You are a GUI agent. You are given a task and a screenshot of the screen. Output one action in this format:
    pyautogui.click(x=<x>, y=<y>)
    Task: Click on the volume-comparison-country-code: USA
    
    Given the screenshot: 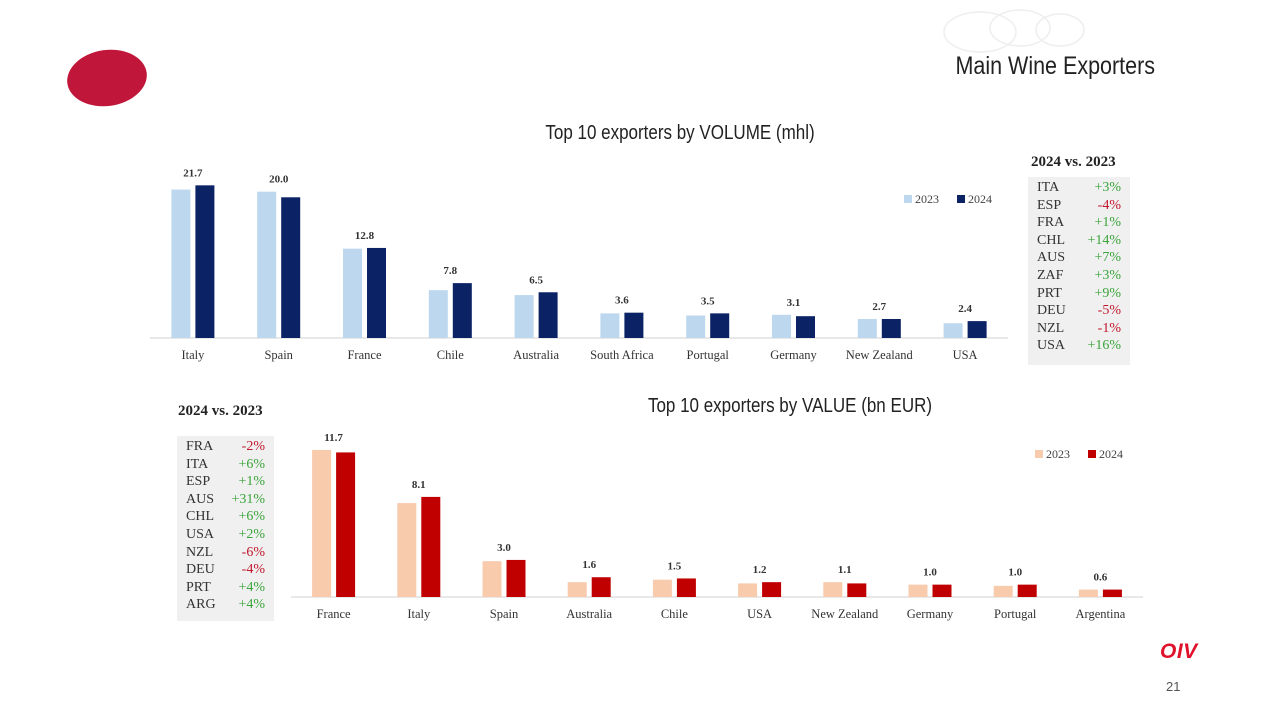 What is the action you would take?
    pyautogui.click(x=1051, y=346)
    